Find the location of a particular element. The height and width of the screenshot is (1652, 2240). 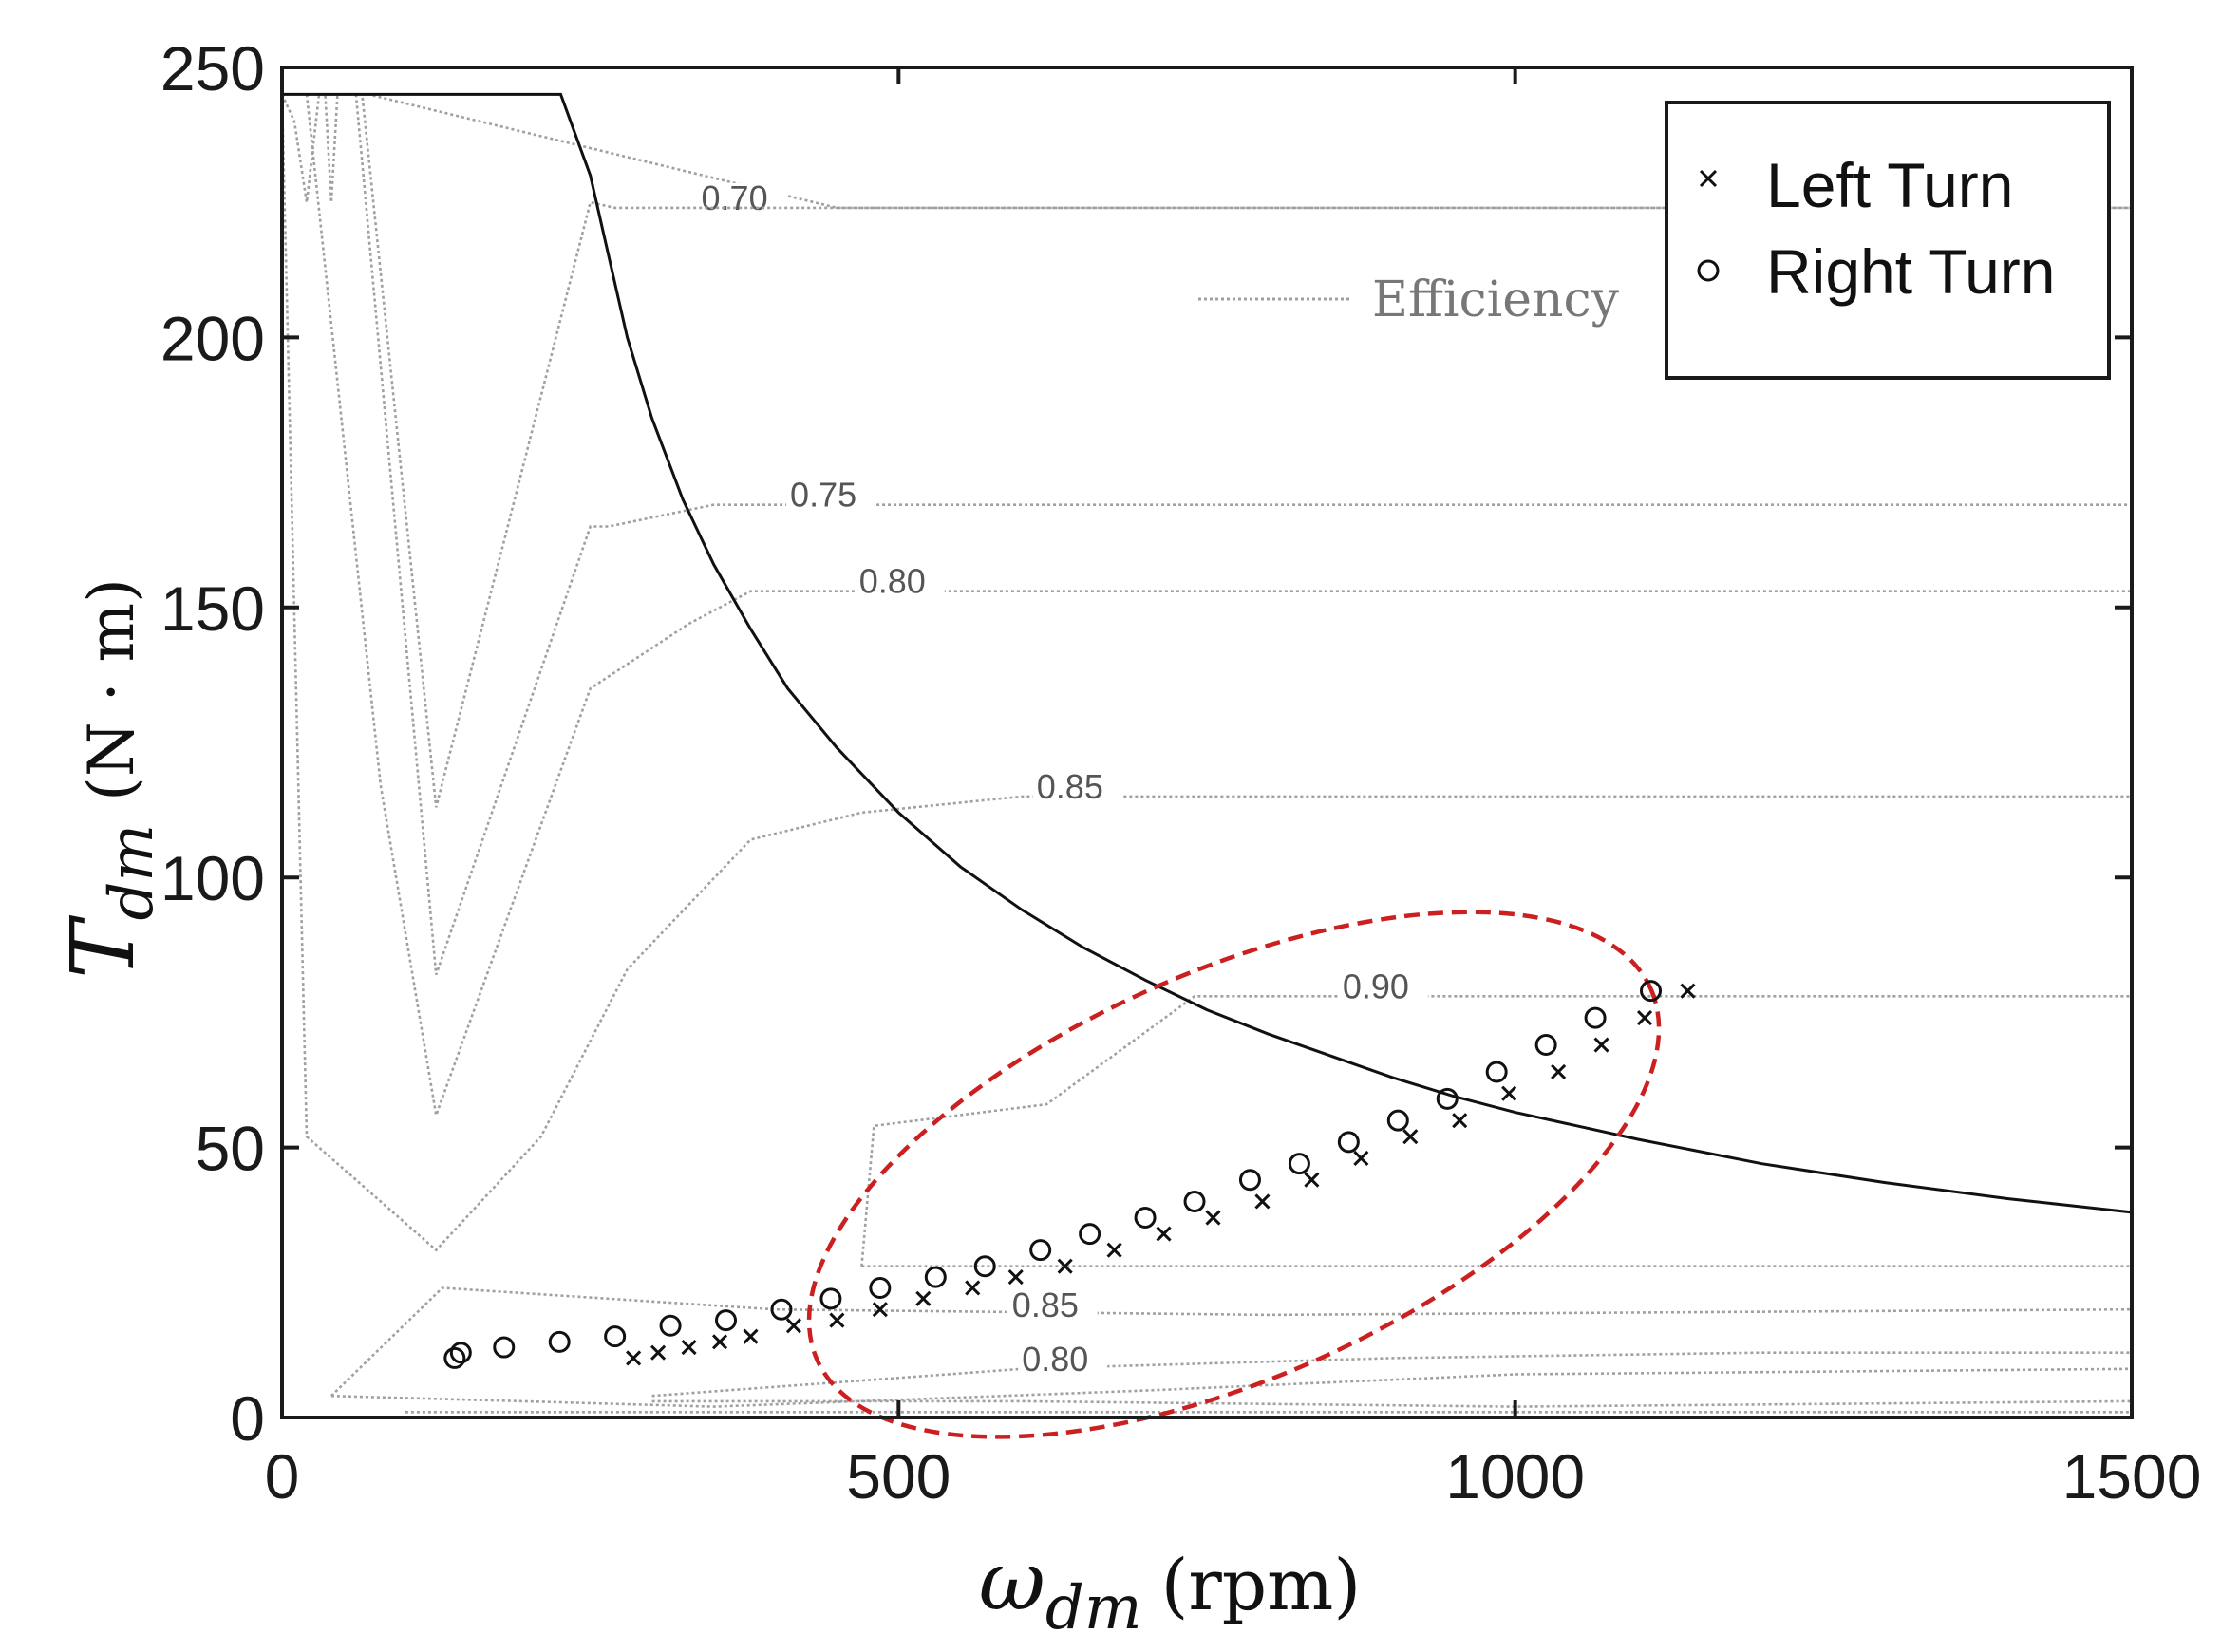

highlight-ellipse-group is located at coordinates (1234, 1174).